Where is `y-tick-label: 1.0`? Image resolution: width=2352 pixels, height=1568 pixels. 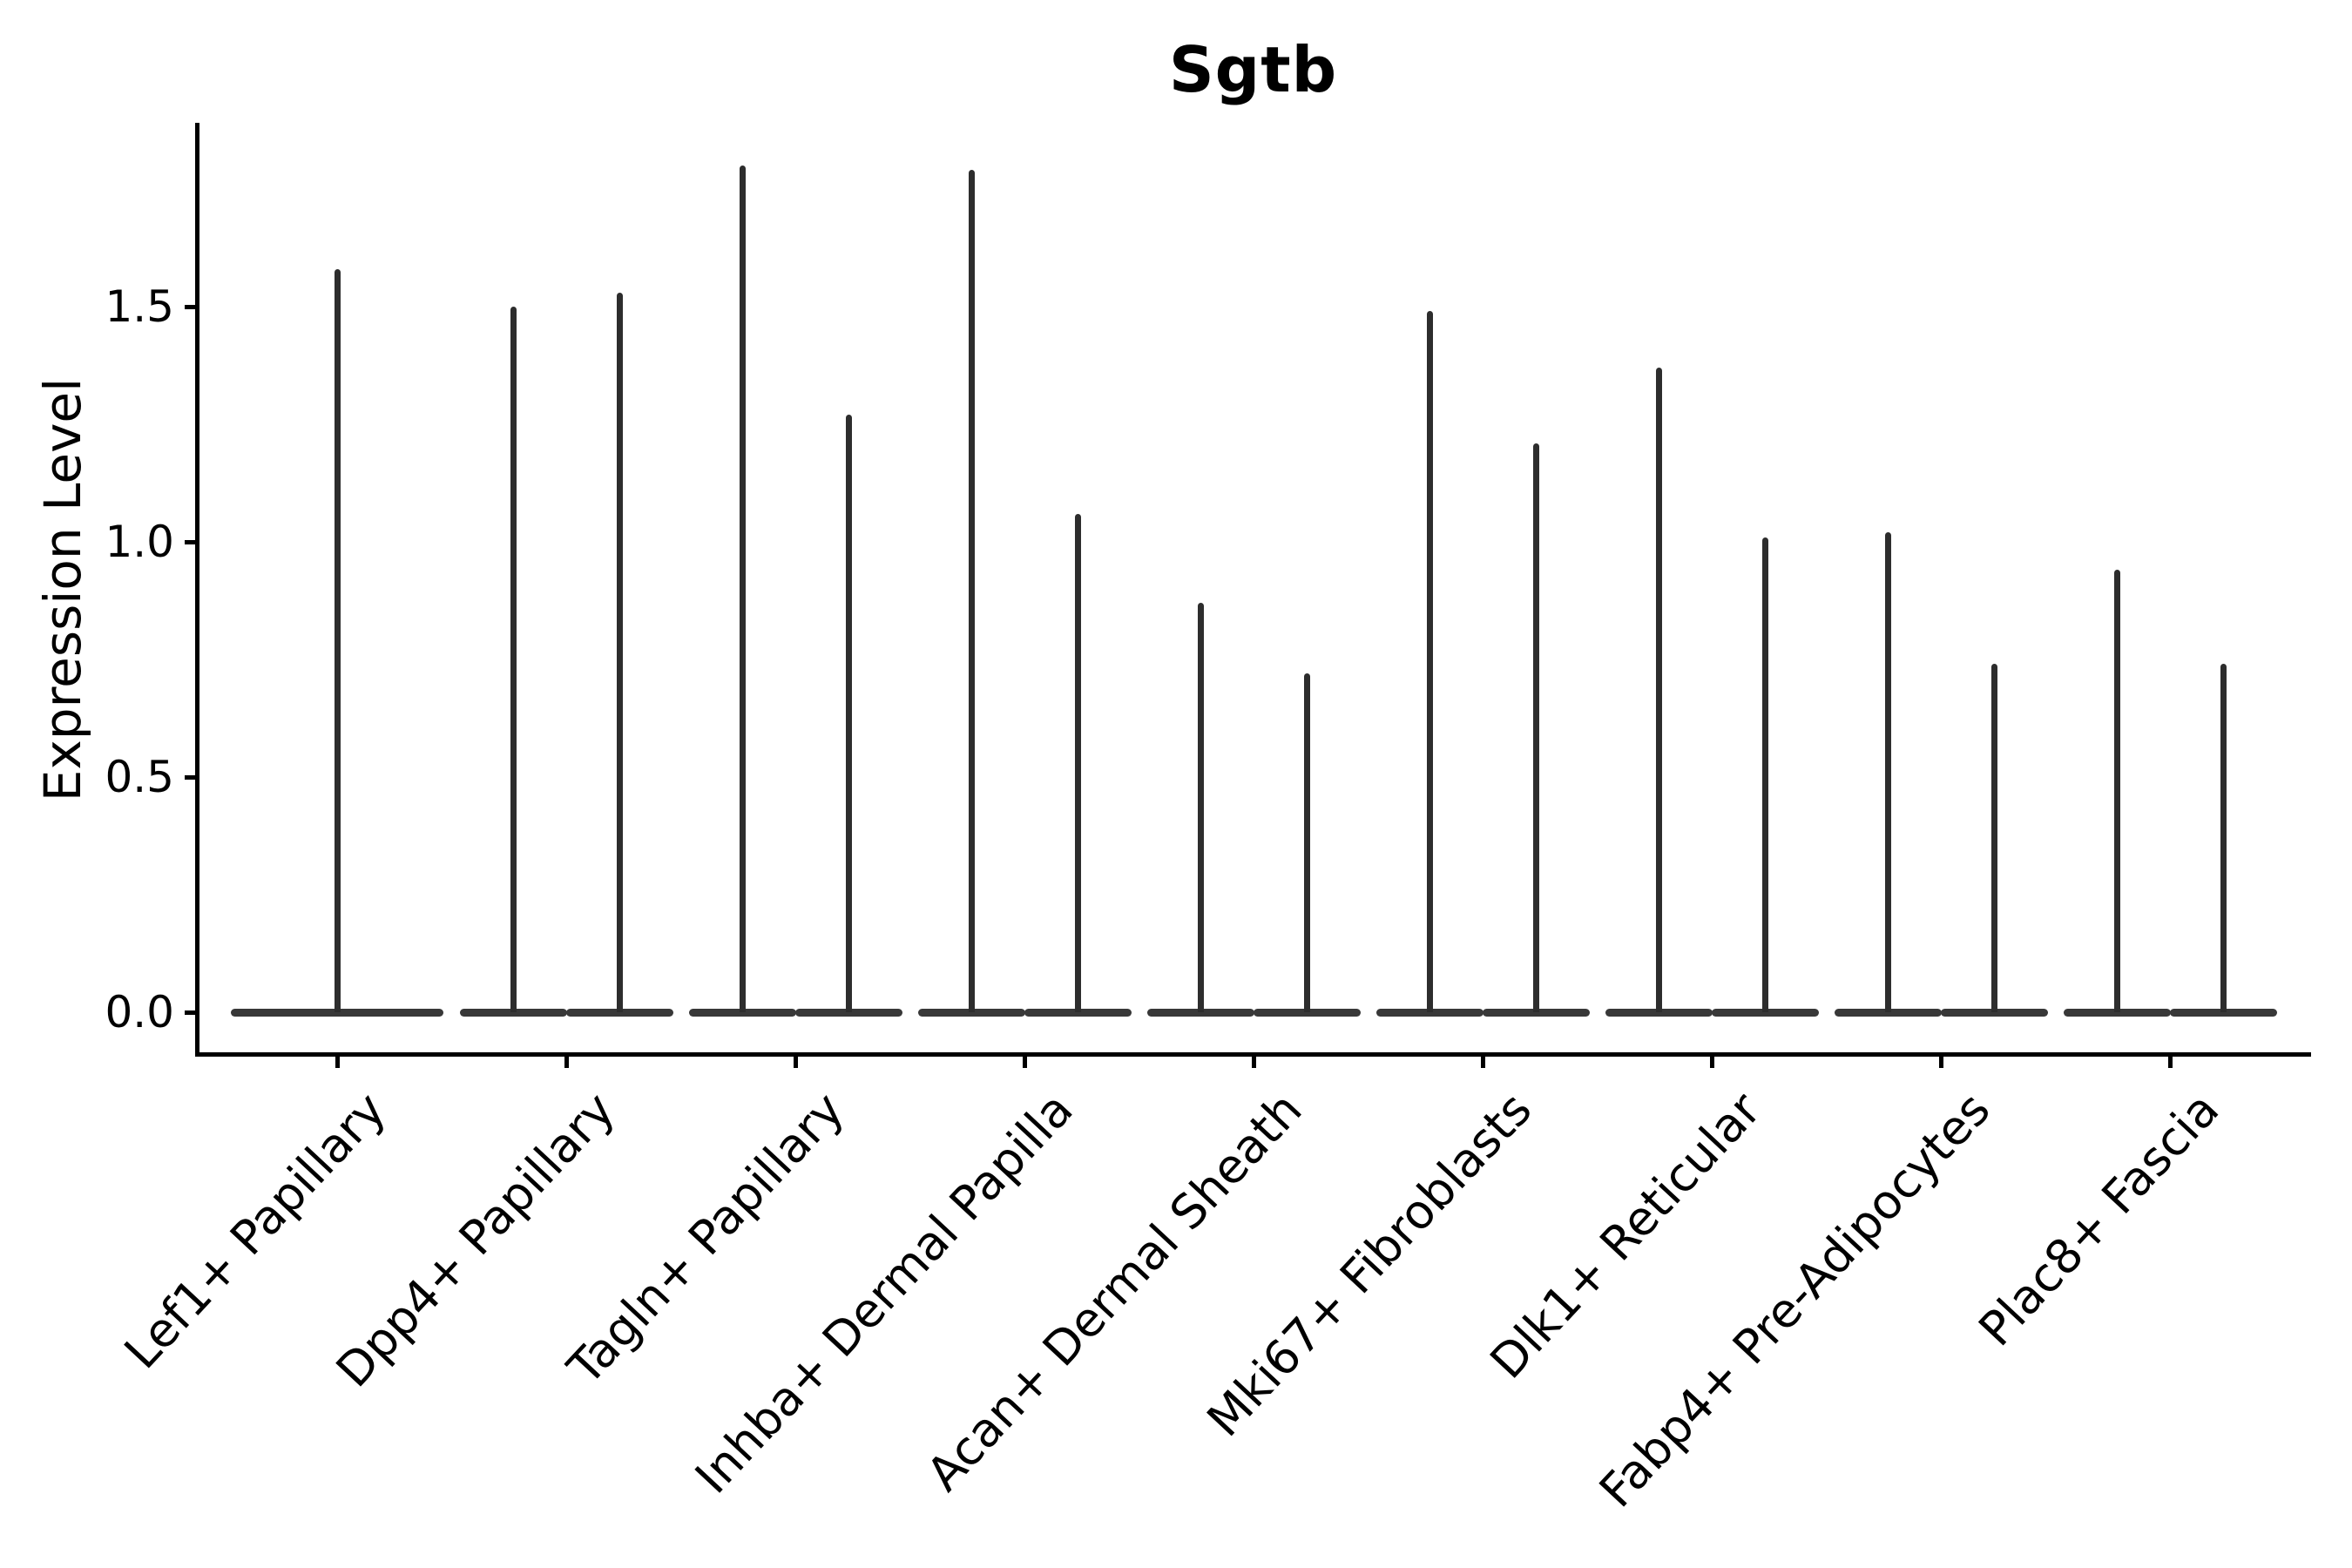 y-tick-label: 1.0 is located at coordinates (139, 542).